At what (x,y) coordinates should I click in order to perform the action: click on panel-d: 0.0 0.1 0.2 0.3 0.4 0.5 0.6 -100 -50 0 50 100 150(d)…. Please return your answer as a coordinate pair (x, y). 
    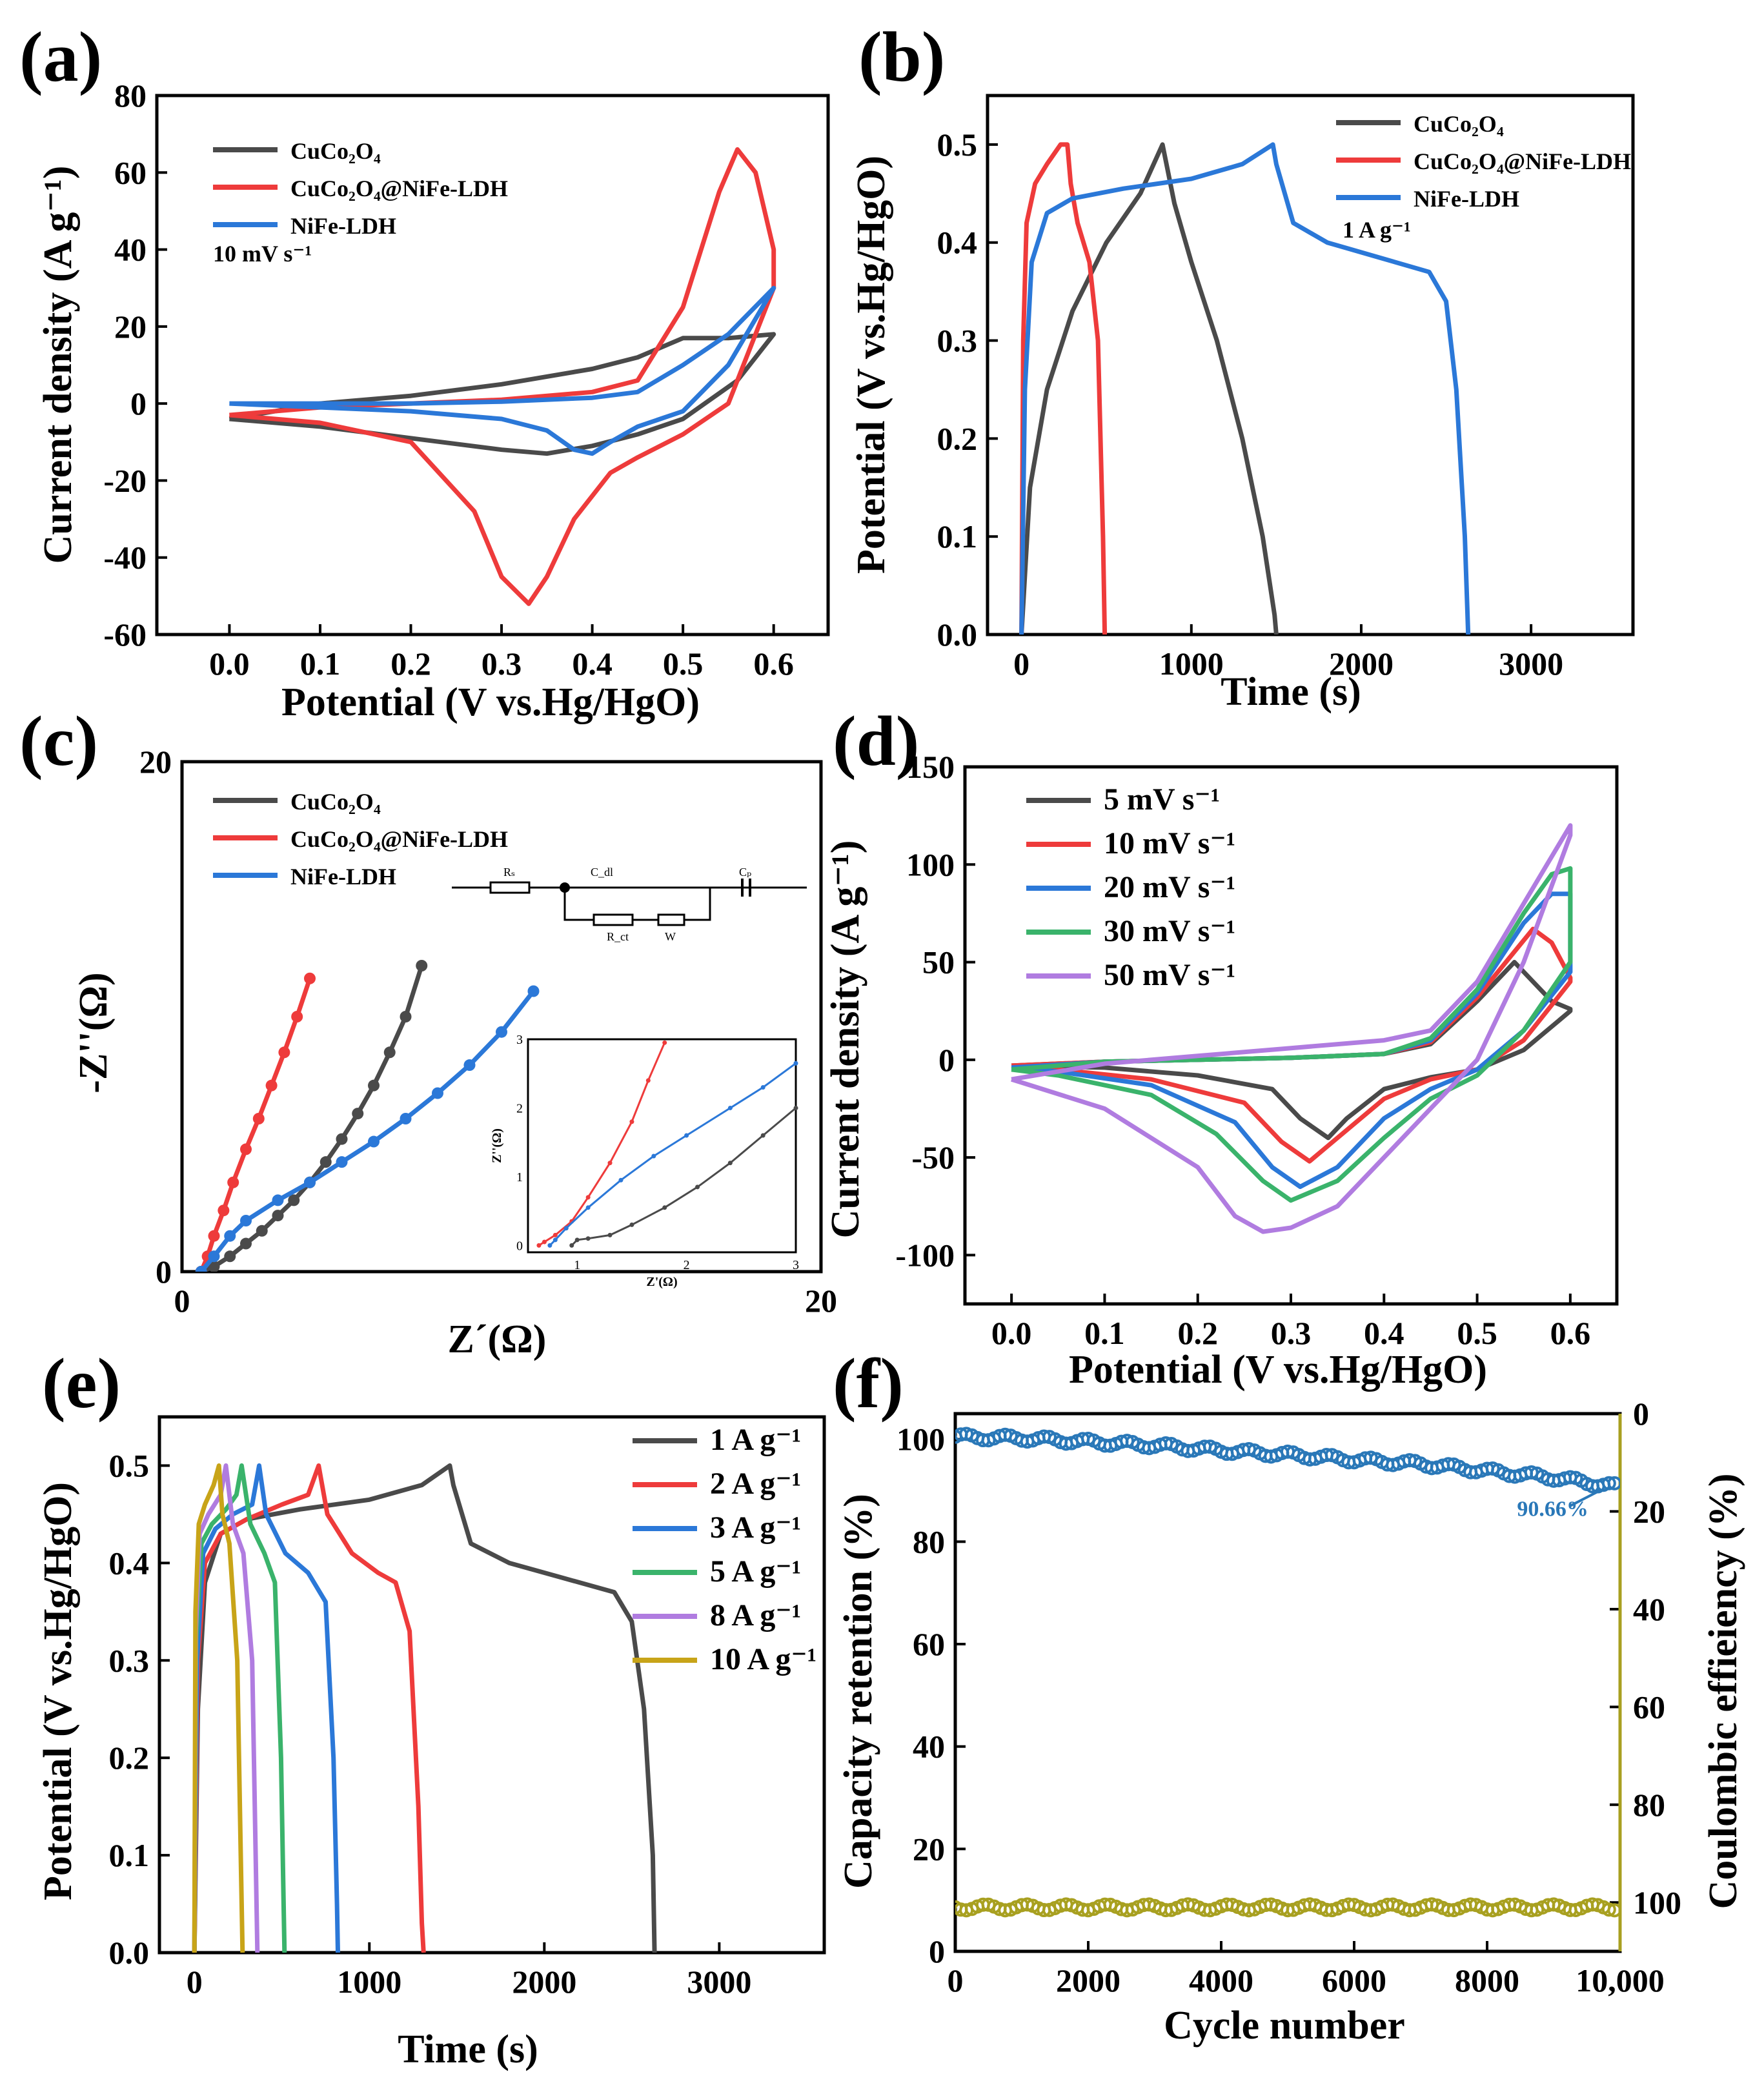
    Looking at the image, I should click on (1221, 1047).